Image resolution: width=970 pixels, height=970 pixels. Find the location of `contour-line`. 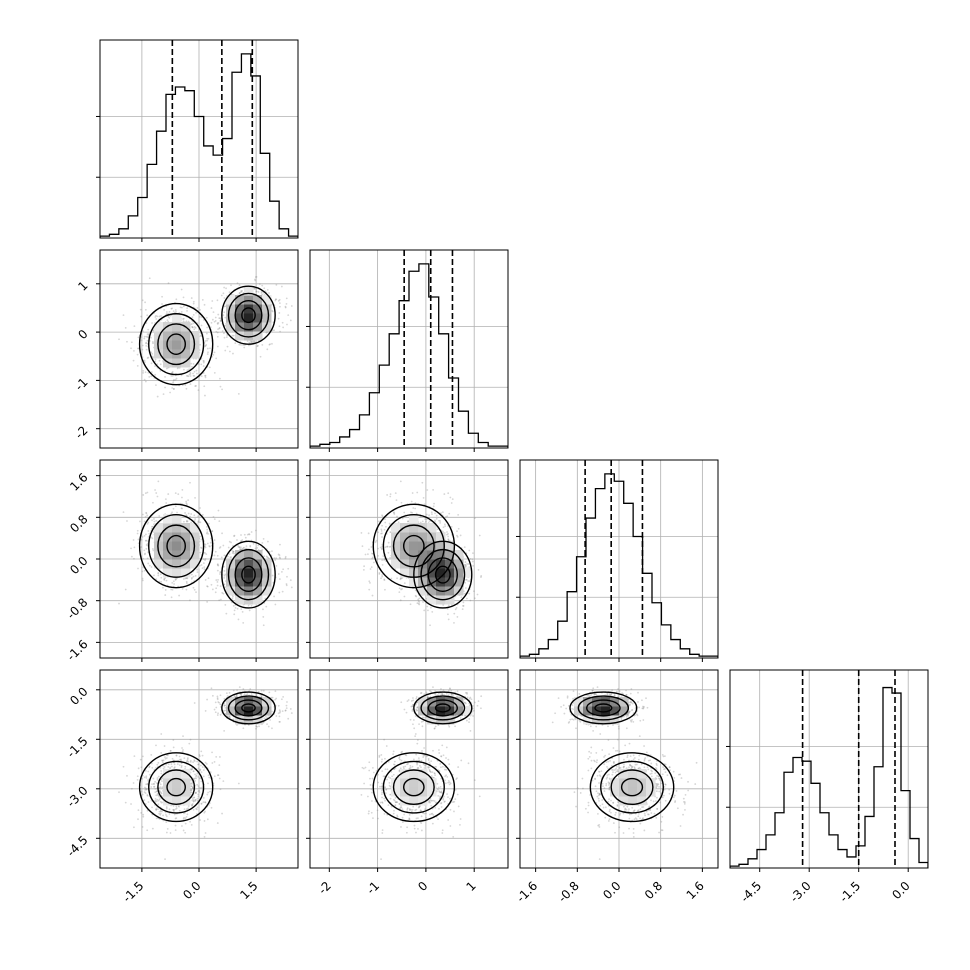

contour-line is located at coordinates (248, 315).